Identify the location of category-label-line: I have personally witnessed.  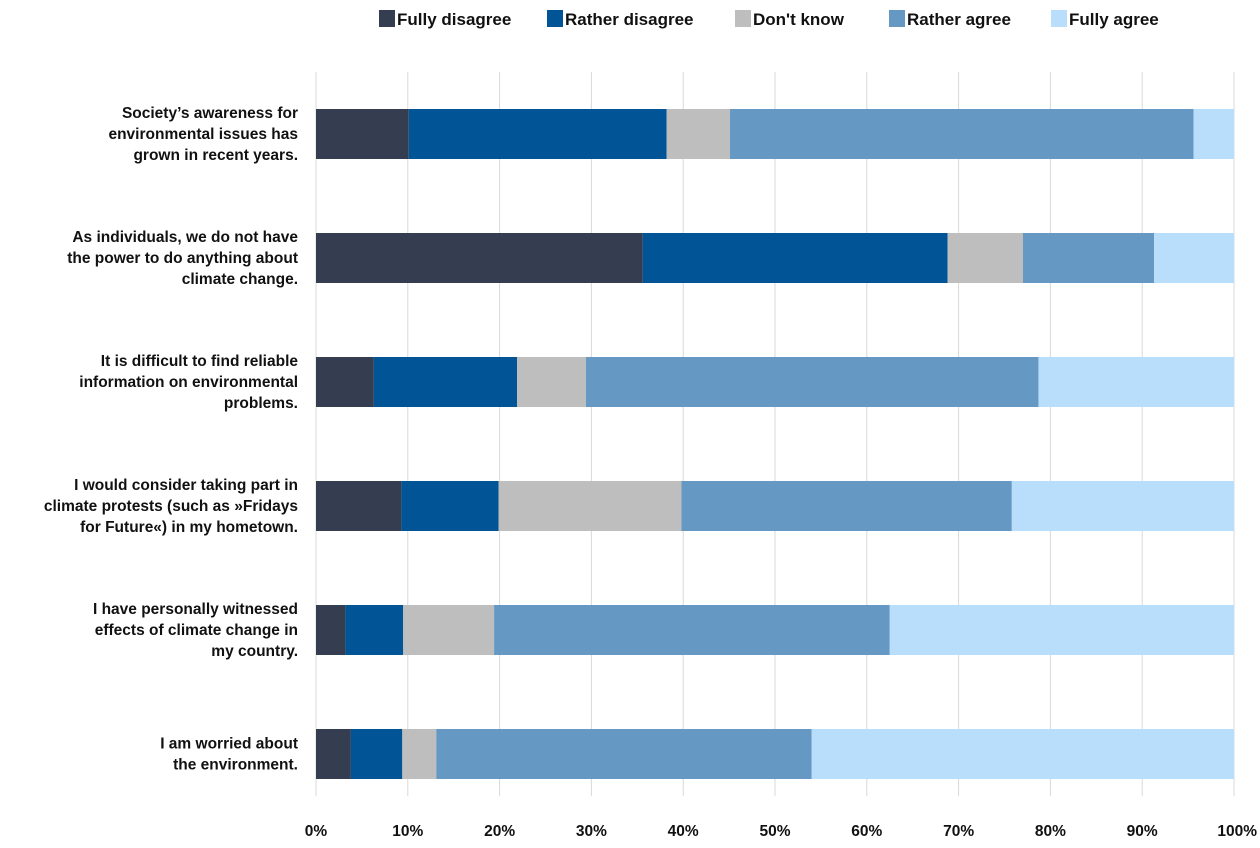
(195, 609).